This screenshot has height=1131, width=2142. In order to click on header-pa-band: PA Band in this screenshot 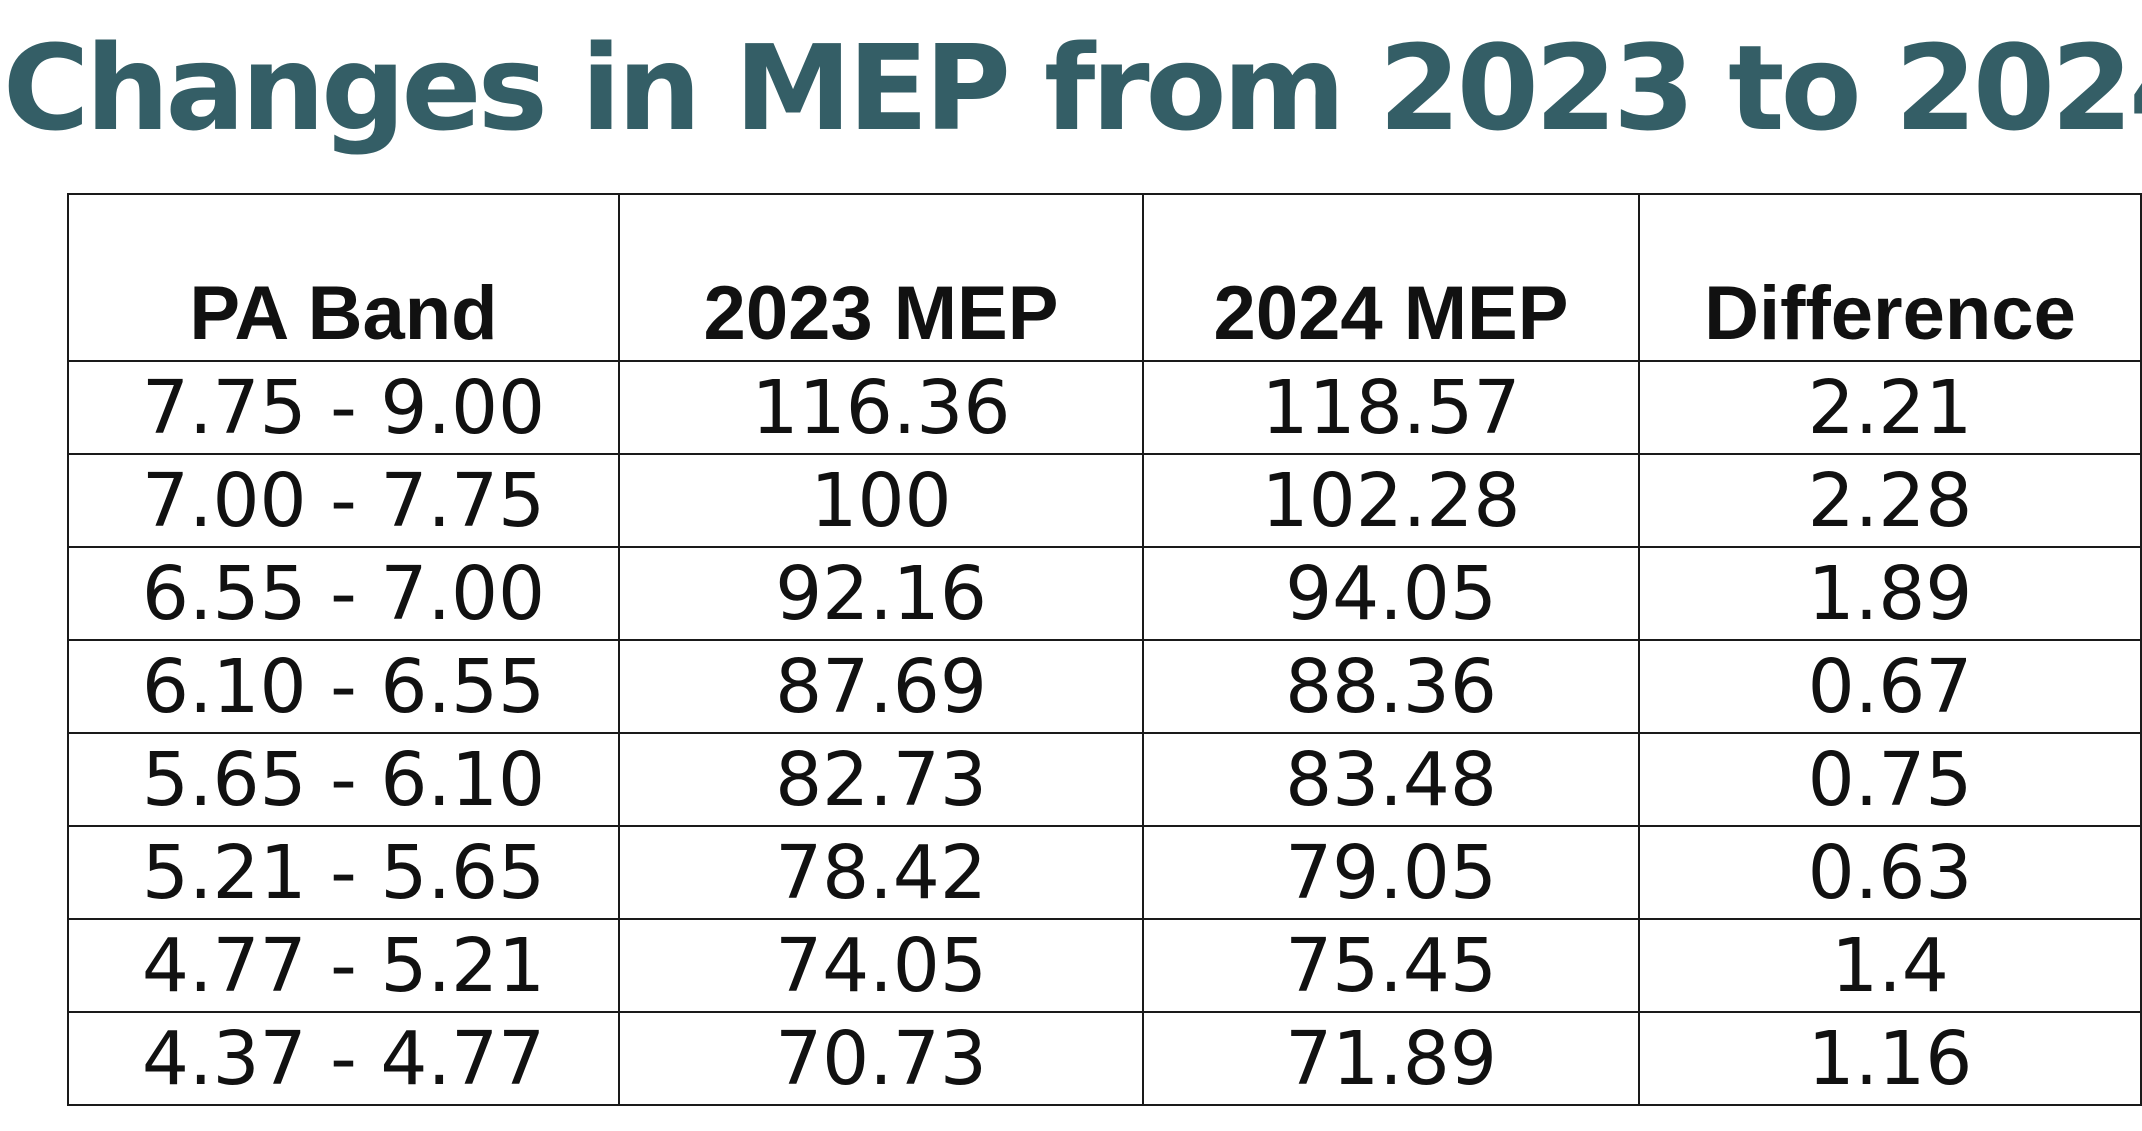, I will do `click(343, 277)`.